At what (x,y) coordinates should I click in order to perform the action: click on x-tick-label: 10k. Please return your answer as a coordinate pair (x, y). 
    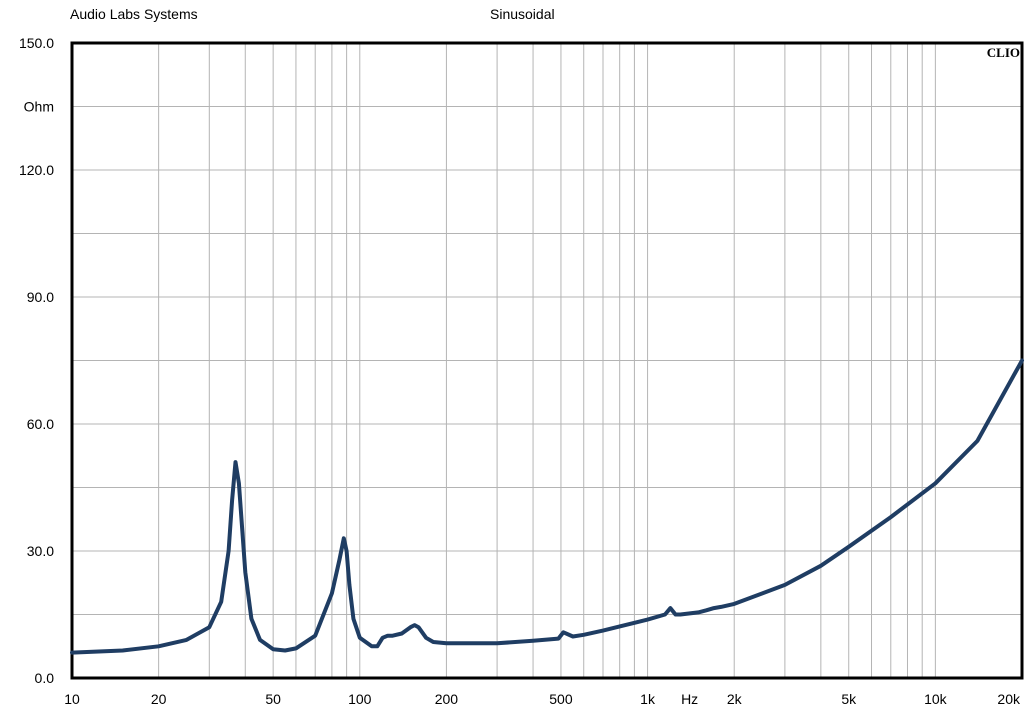
    Looking at the image, I should click on (936, 699).